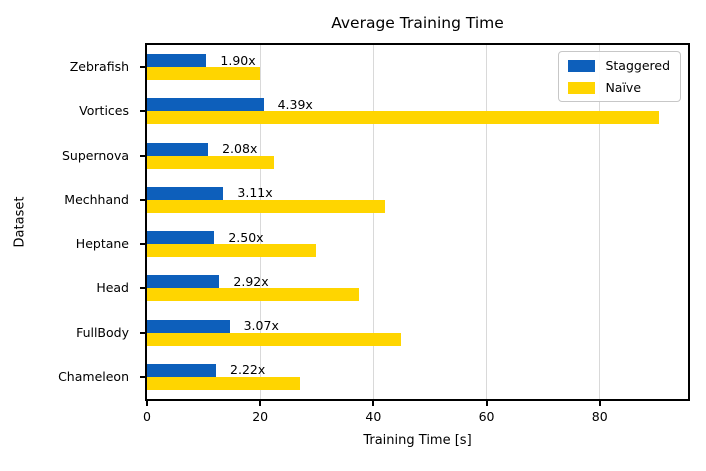 This screenshot has height=471, width=706. I want to click on bar-staggered-fullbody, so click(188, 326).